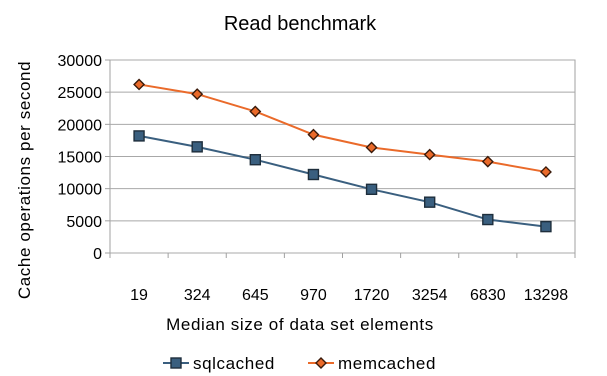 The image size is (607, 376). What do you see at coordinates (80, 93) in the screenshot?
I see `y-tick-label: 25000` at bounding box center [80, 93].